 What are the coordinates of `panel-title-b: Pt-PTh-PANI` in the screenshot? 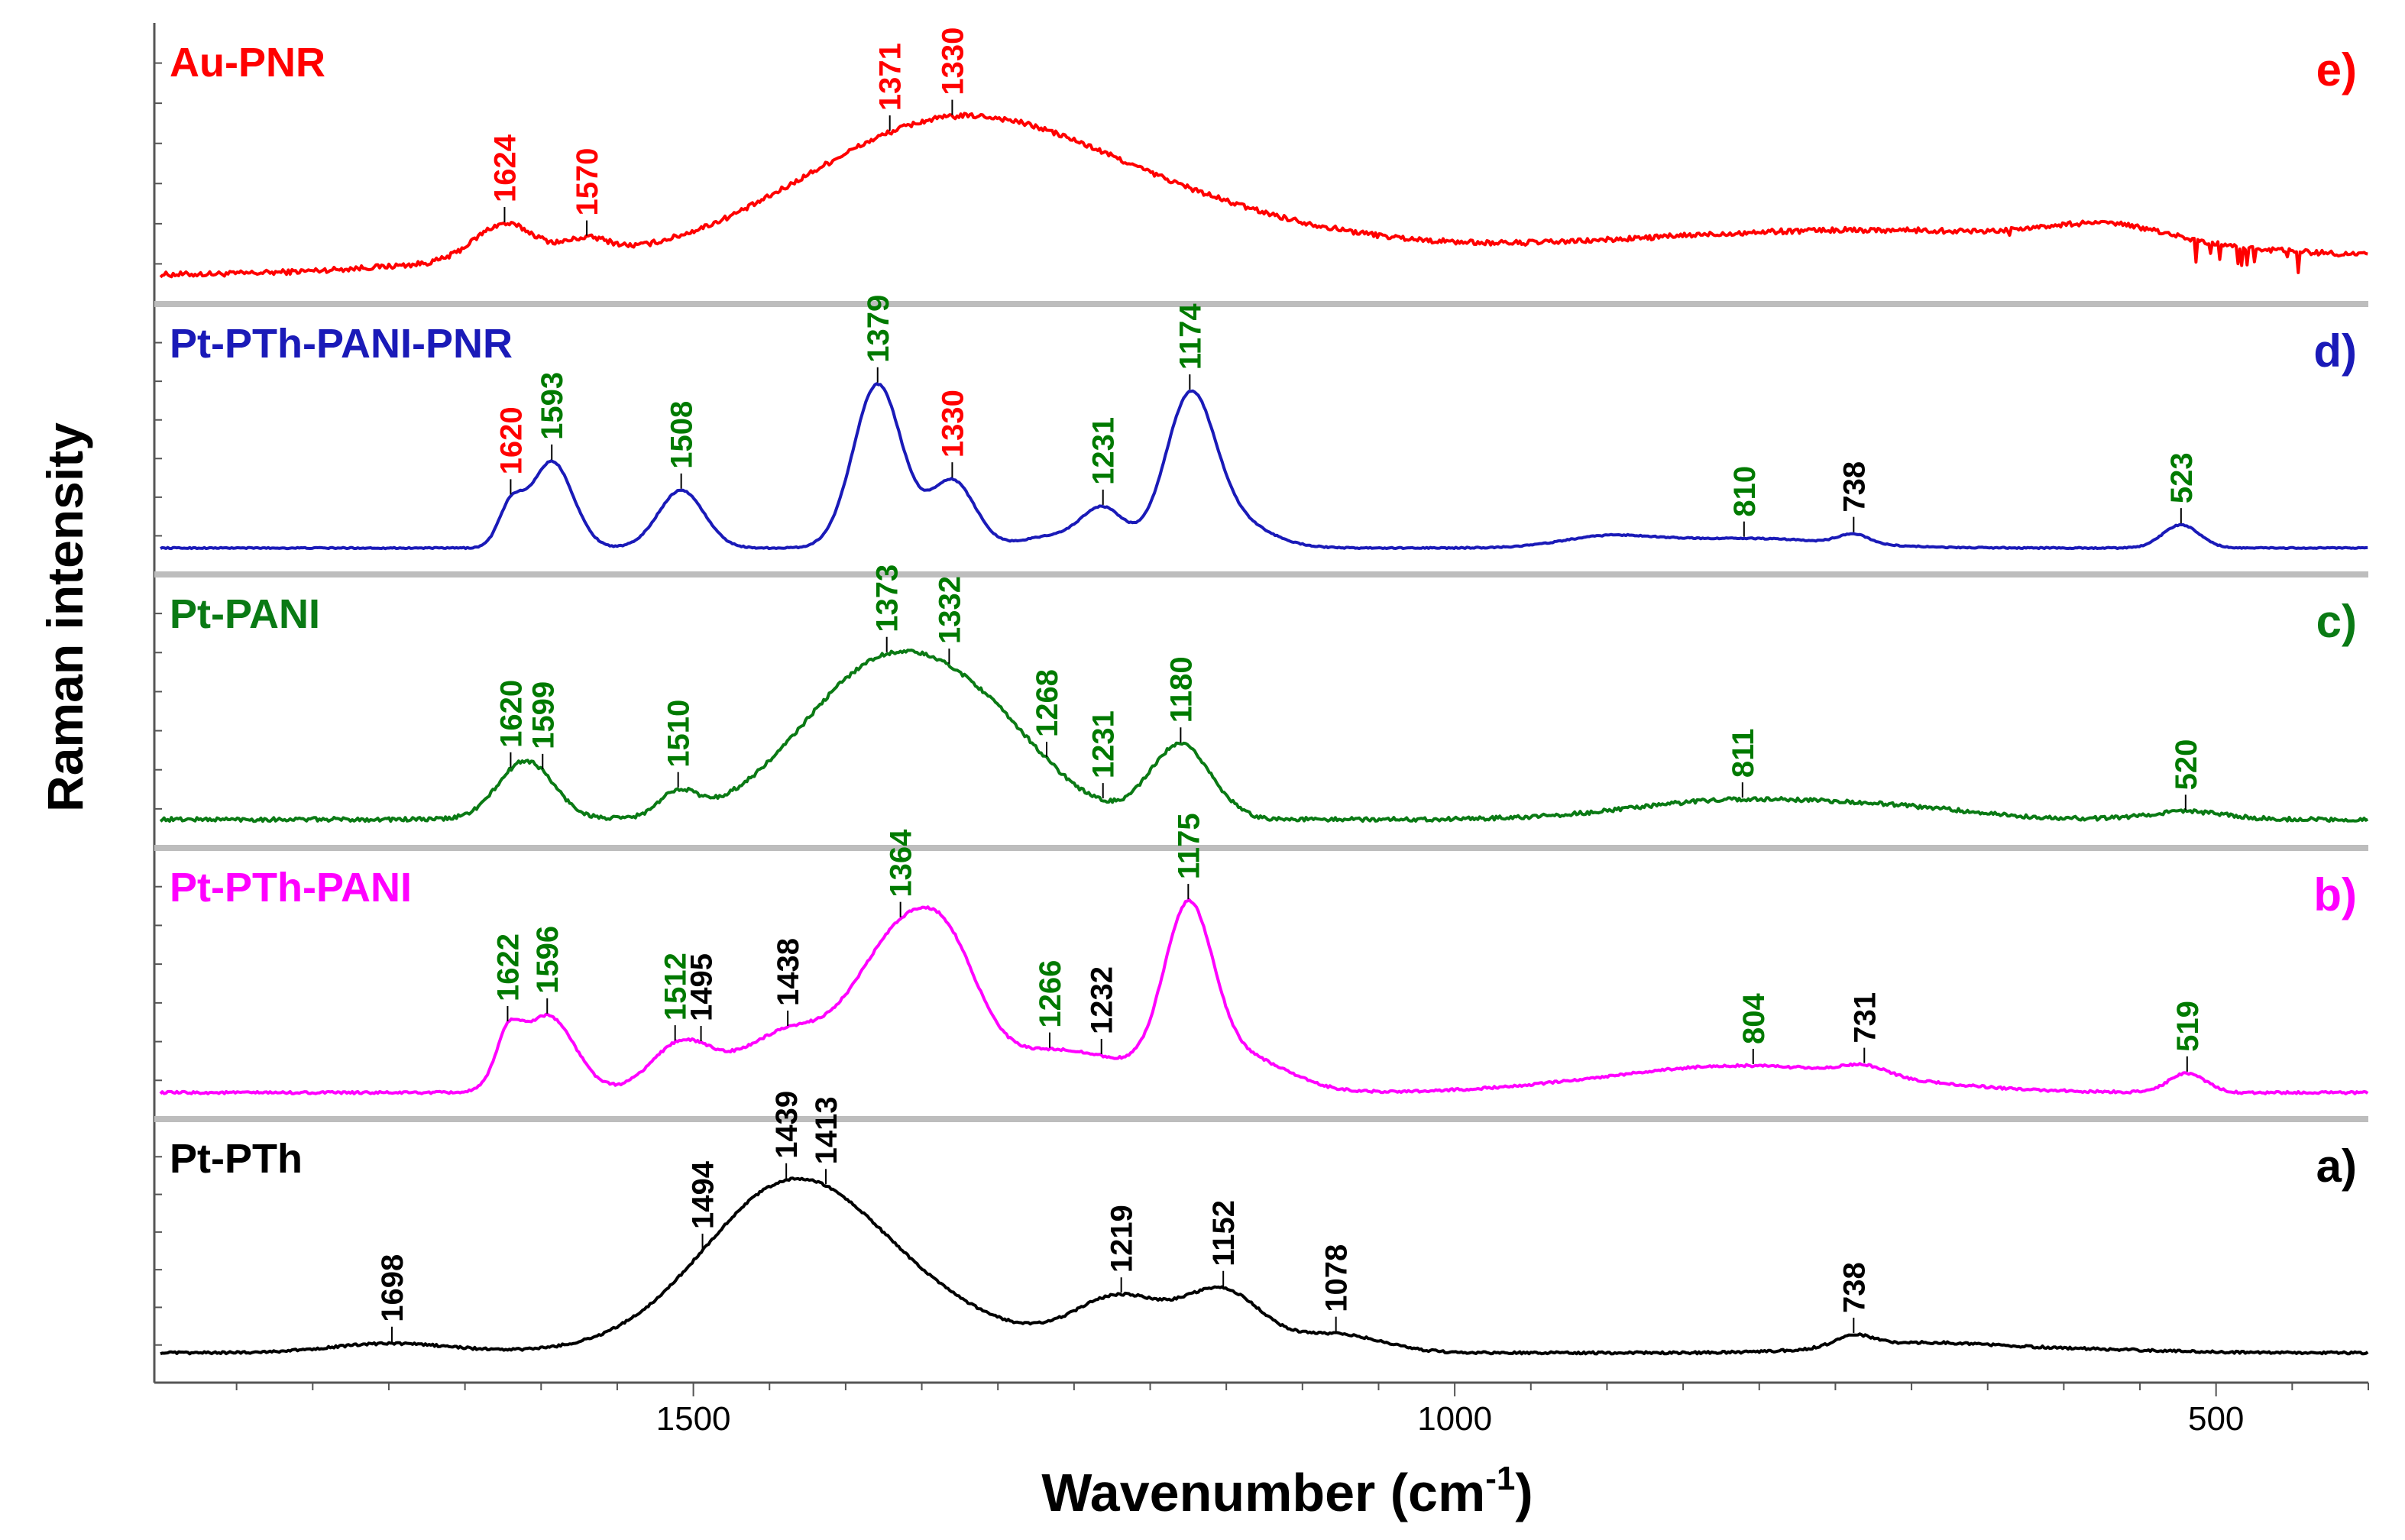 It's located at (291, 888).